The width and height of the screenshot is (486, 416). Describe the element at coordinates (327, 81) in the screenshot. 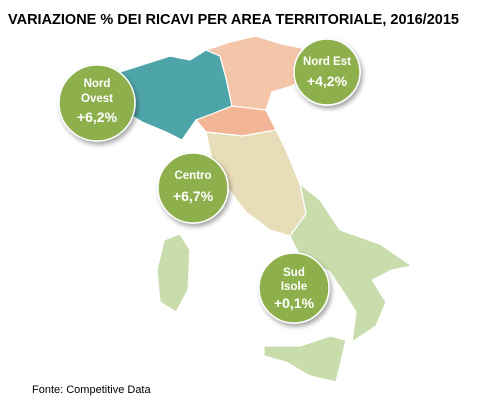

I see `region-value: +4,2%` at that location.